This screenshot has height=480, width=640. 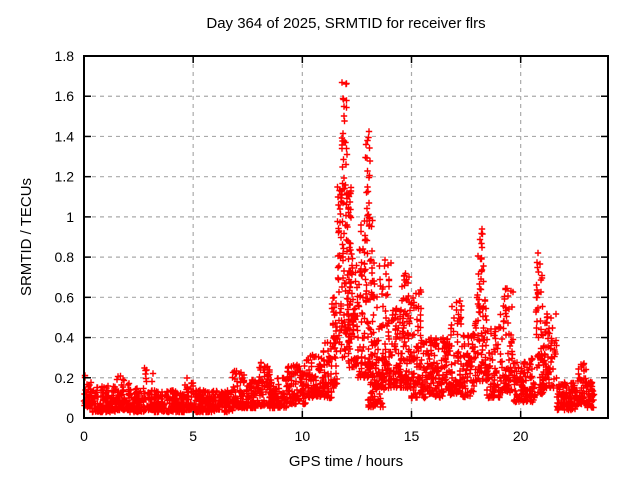 What do you see at coordinates (65, 297) in the screenshot?
I see `y-tick-label: 0.6` at bounding box center [65, 297].